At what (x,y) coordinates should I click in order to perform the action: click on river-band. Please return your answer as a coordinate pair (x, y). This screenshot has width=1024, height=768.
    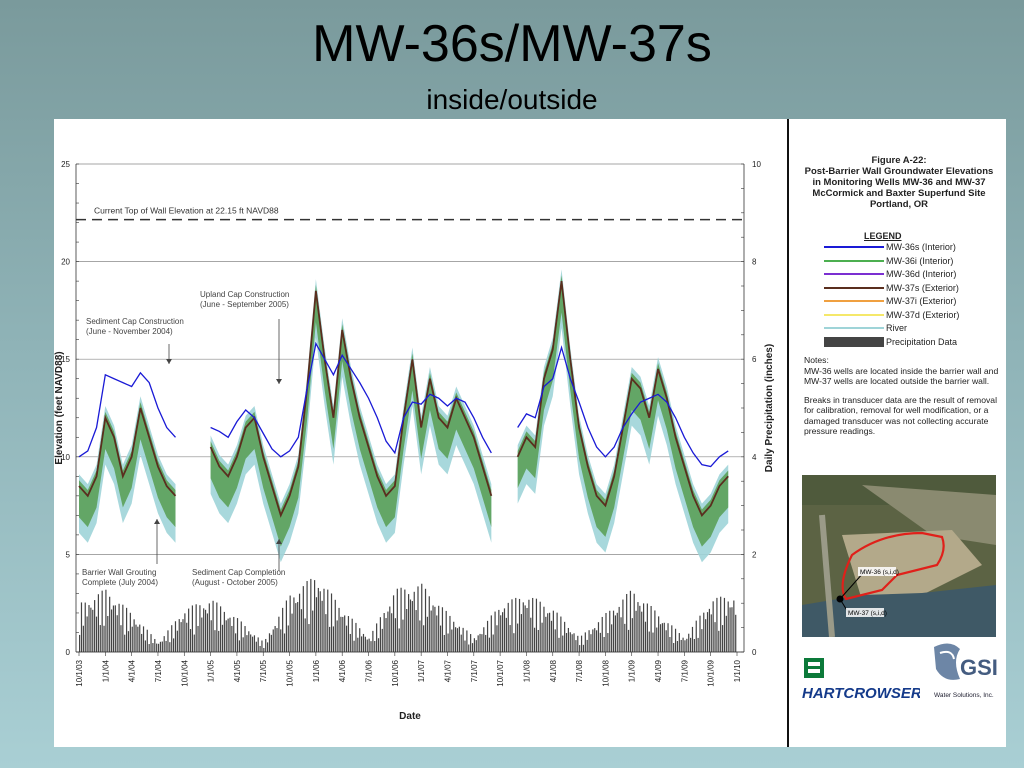
    Looking at the image, I should click on (623, 416).